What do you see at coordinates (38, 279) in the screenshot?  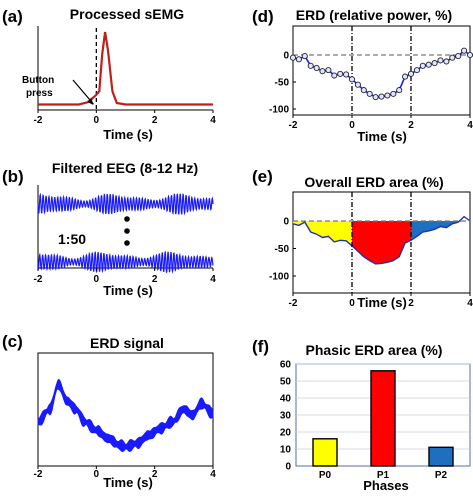 I see `b-xtick-label-0: -2` at bounding box center [38, 279].